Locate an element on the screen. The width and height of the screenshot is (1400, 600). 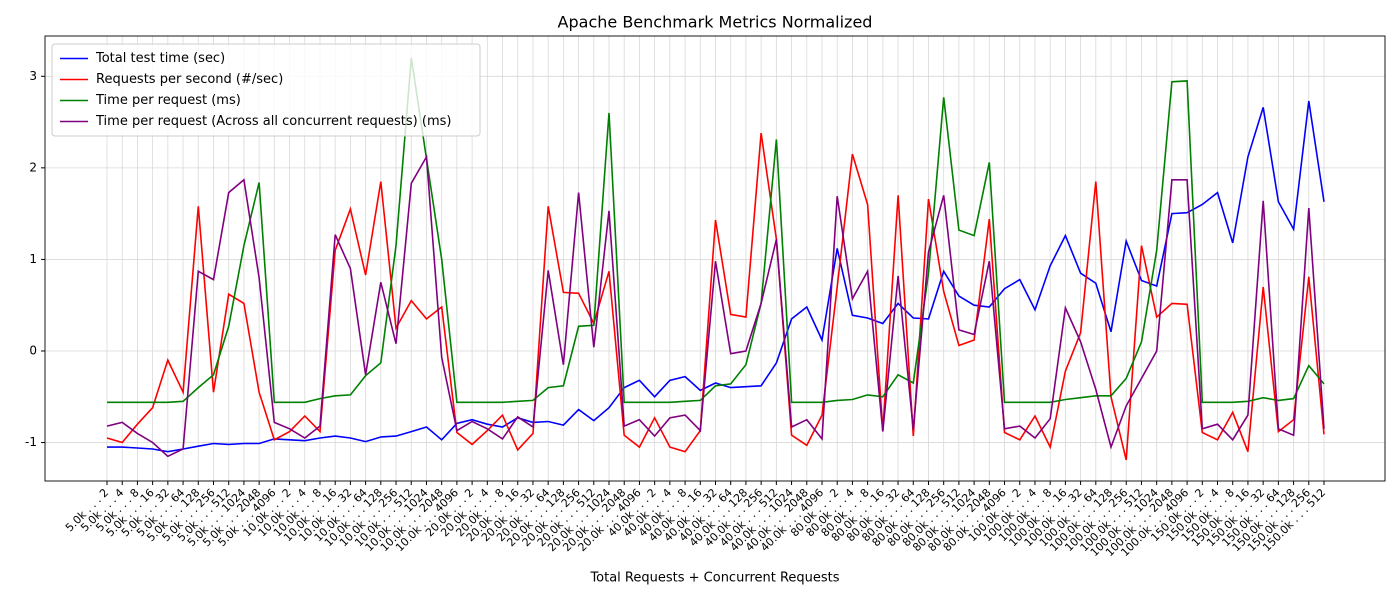
legend-box is located at coordinates (266, 90).